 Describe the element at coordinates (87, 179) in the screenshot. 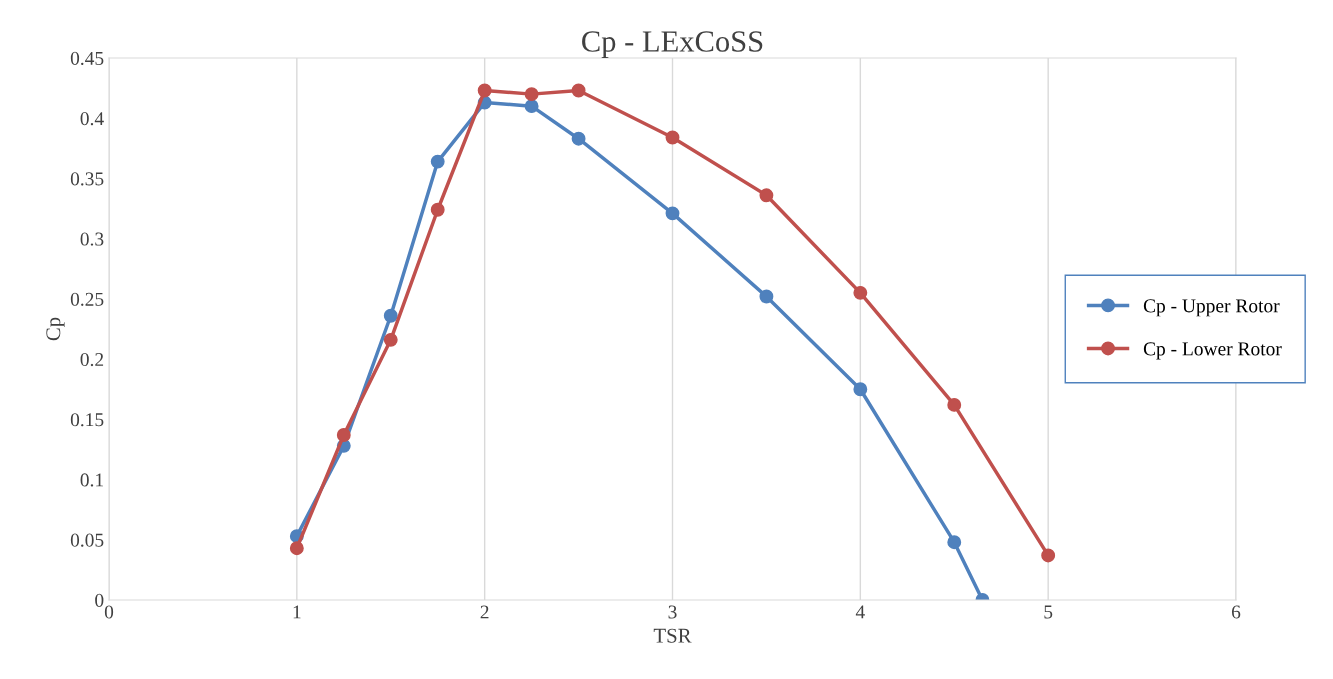

I see `y-tick-label: 0.35` at that location.